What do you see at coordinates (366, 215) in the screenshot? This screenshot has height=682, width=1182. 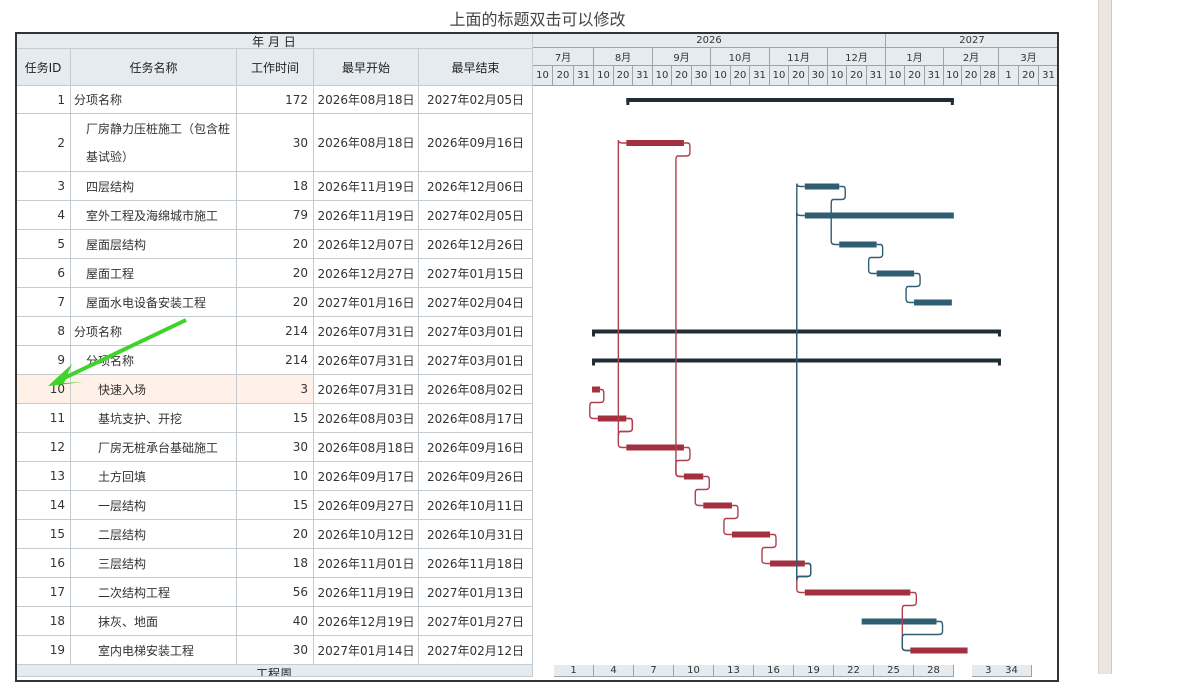 I see `task-start-cell: 2026年11月19日` at bounding box center [366, 215].